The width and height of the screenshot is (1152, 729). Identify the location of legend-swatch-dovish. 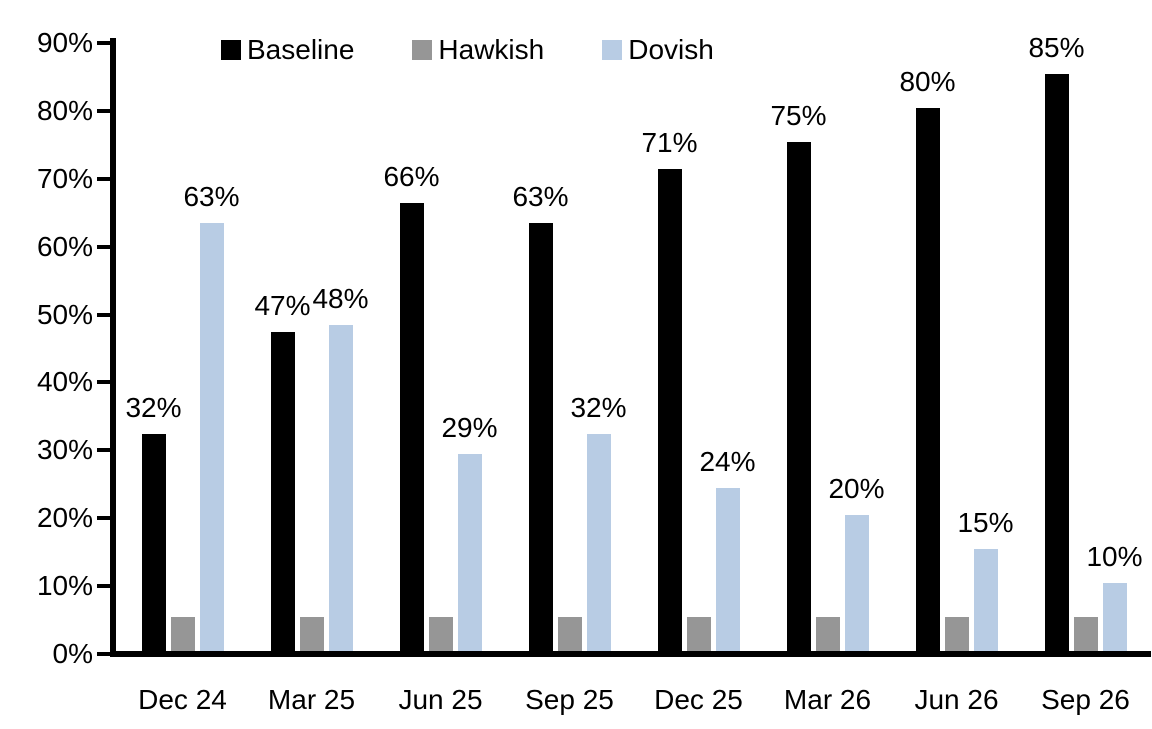
(612, 50).